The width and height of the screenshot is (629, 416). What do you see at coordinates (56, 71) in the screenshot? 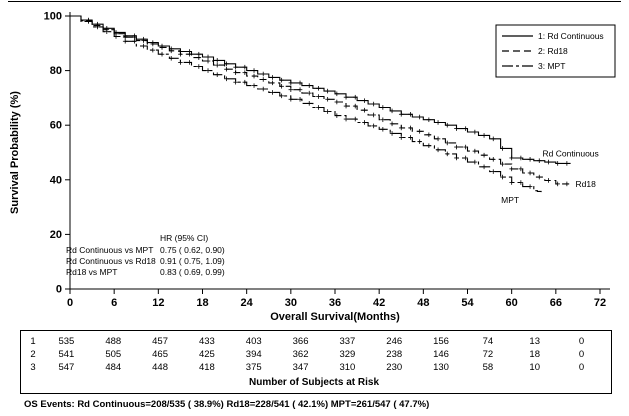
I see `y-tick-label: 80` at bounding box center [56, 71].